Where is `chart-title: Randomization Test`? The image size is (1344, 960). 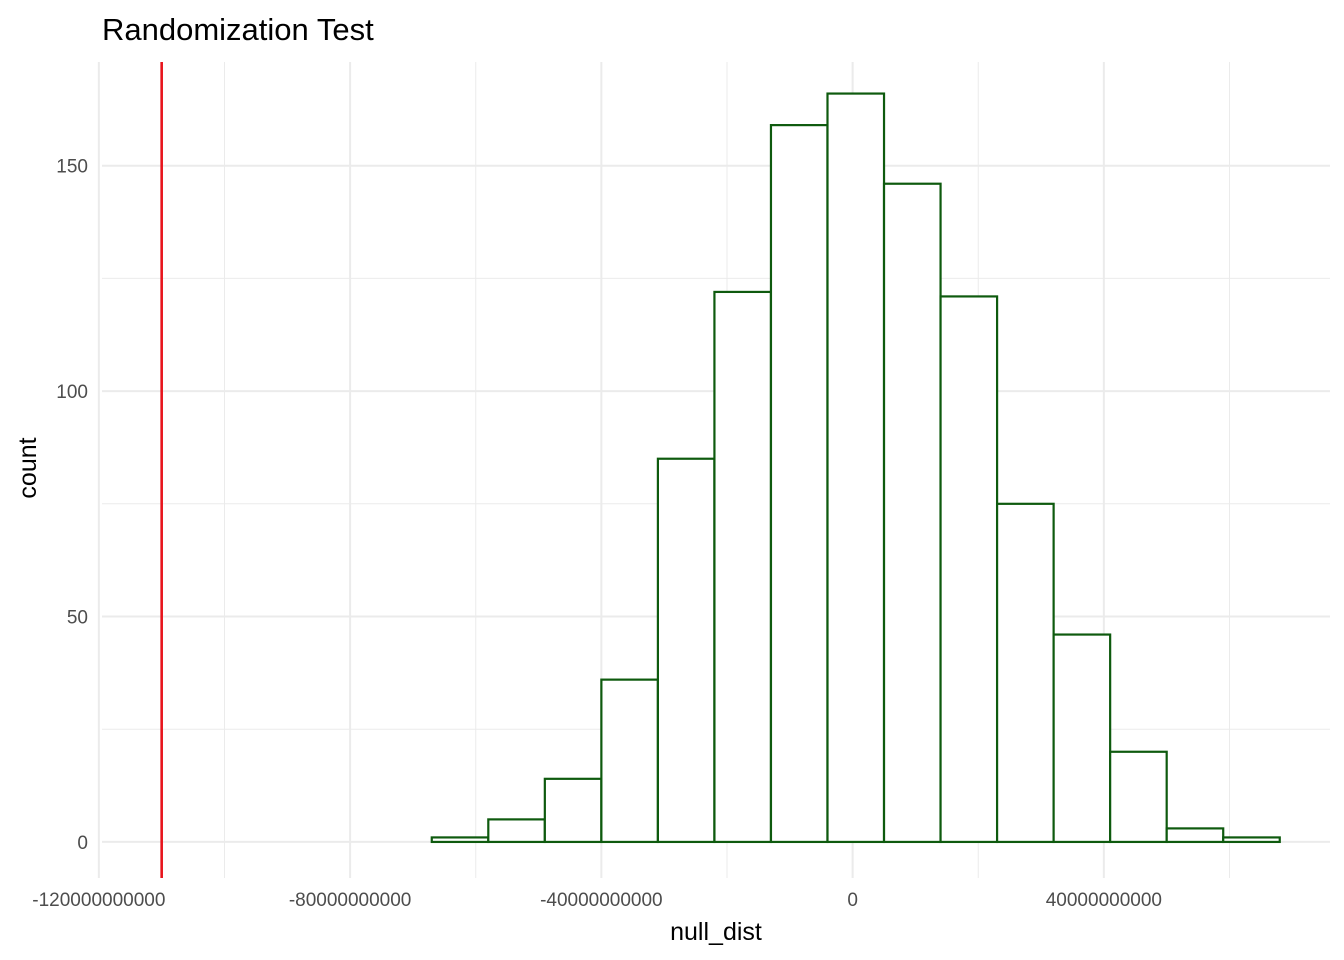 chart-title: Randomization Test is located at coordinates (238, 29).